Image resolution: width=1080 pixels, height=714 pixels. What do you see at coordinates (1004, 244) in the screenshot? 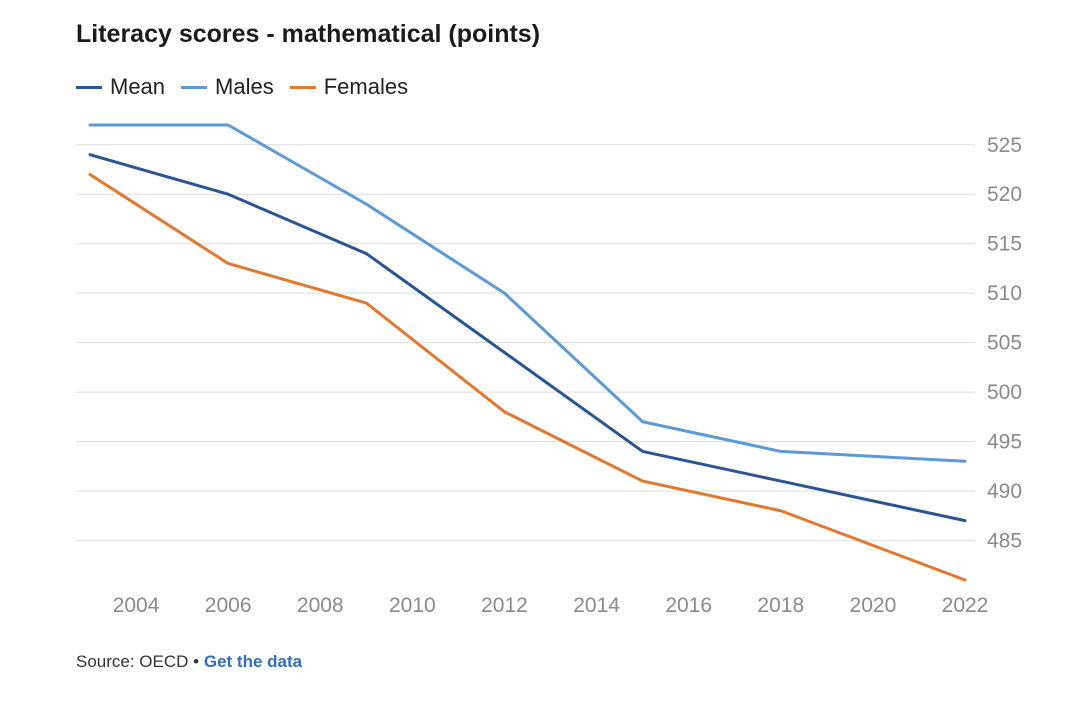
I see `y-tick-515: 515` at bounding box center [1004, 244].